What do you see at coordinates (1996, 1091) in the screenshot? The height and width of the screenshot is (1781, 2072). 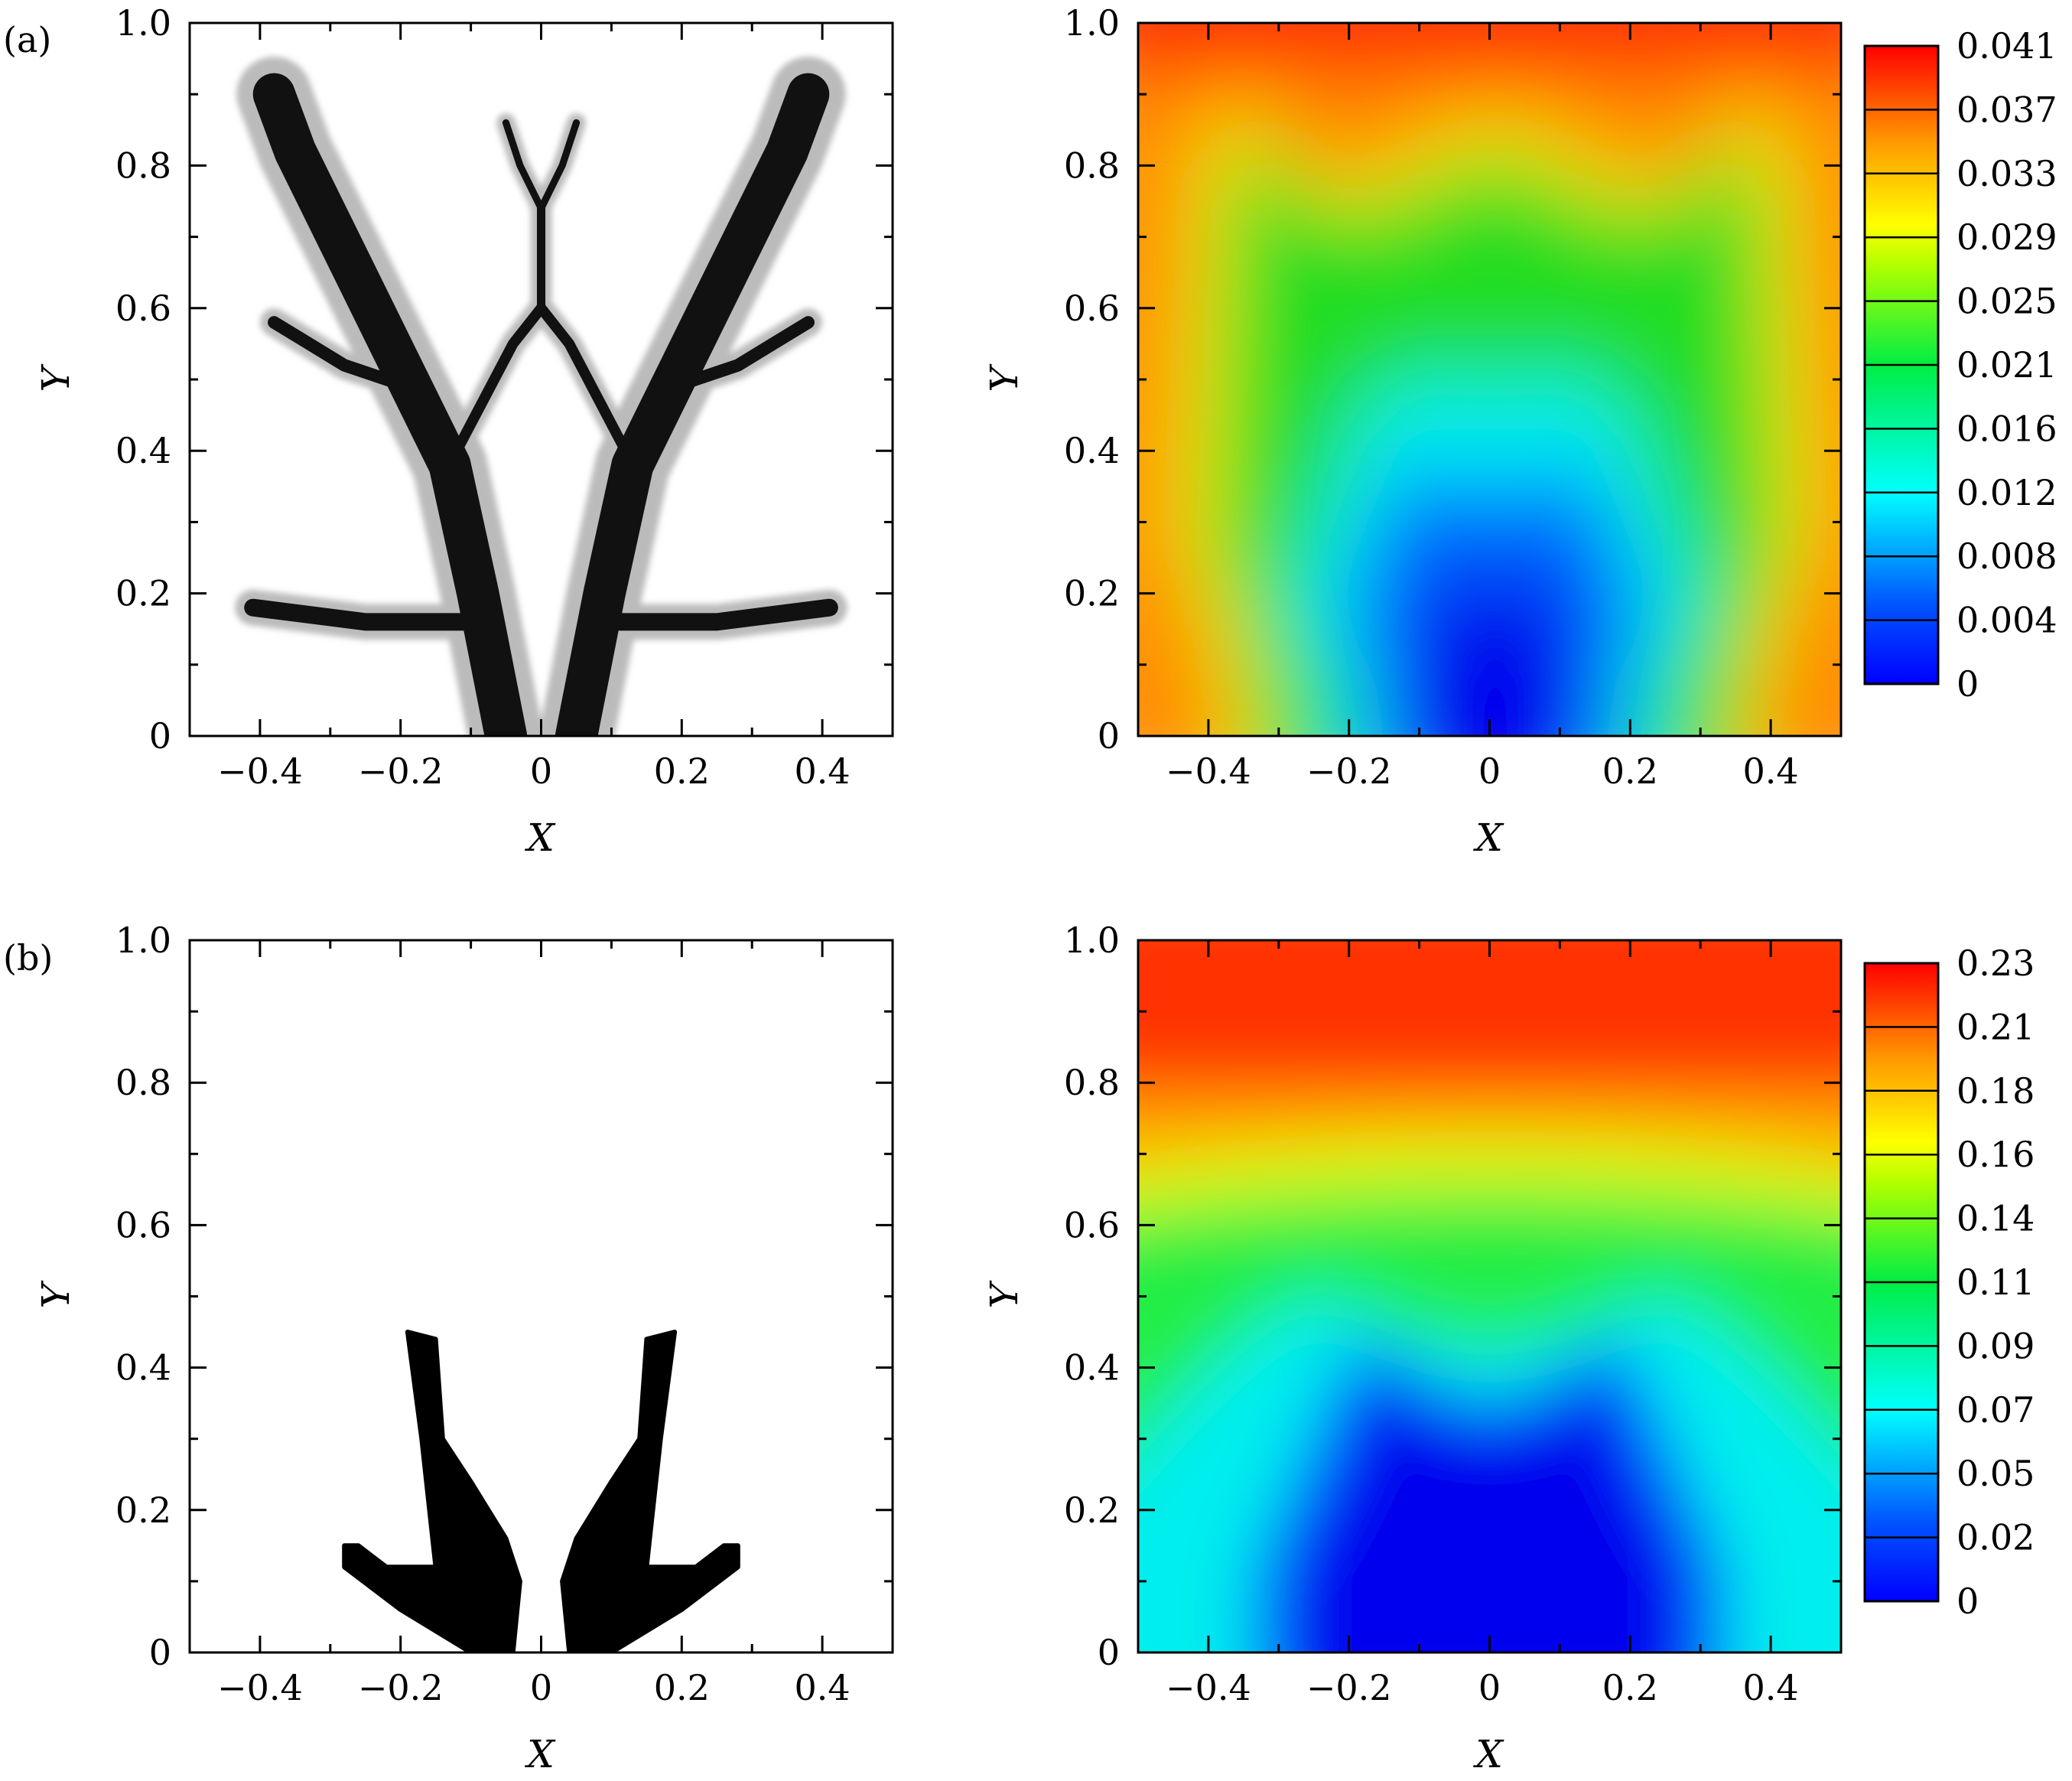 I see `colorbar-tick-label: 0.18` at bounding box center [1996, 1091].